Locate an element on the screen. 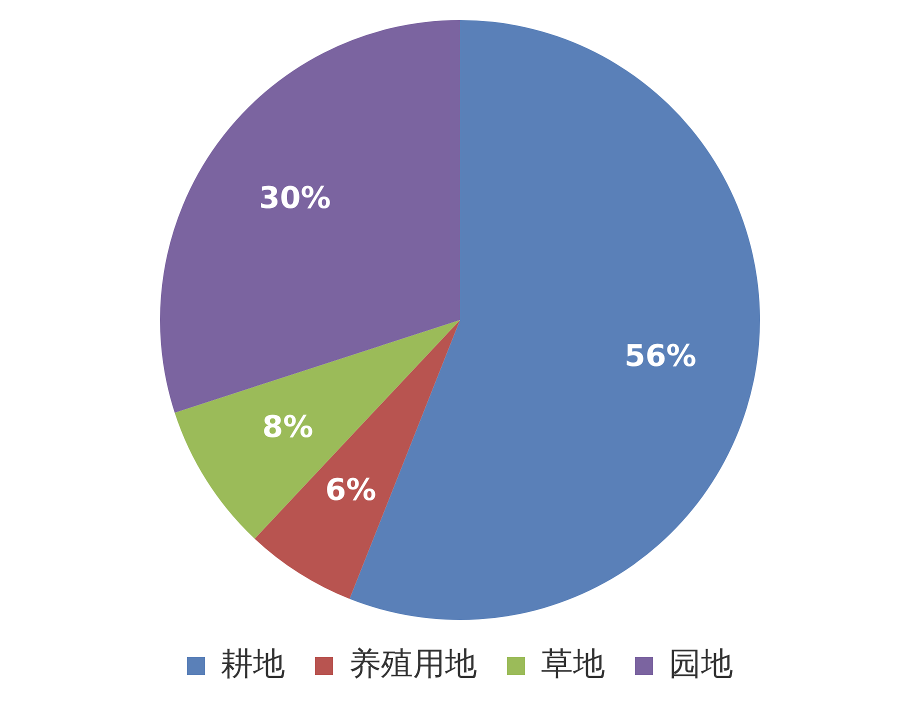 This screenshot has height=710, width=920. legend-label: 园地 is located at coordinates (701, 663).